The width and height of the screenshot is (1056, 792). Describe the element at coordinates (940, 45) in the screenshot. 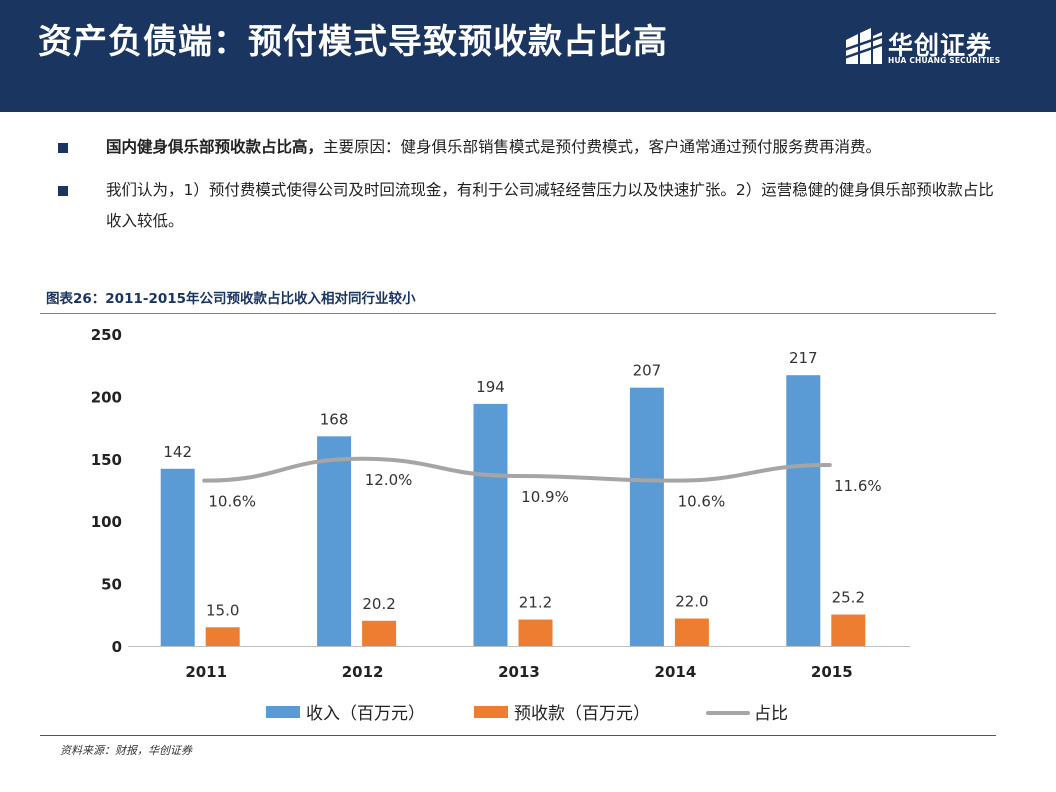

I see `brand-name-cn: 华创证券` at that location.